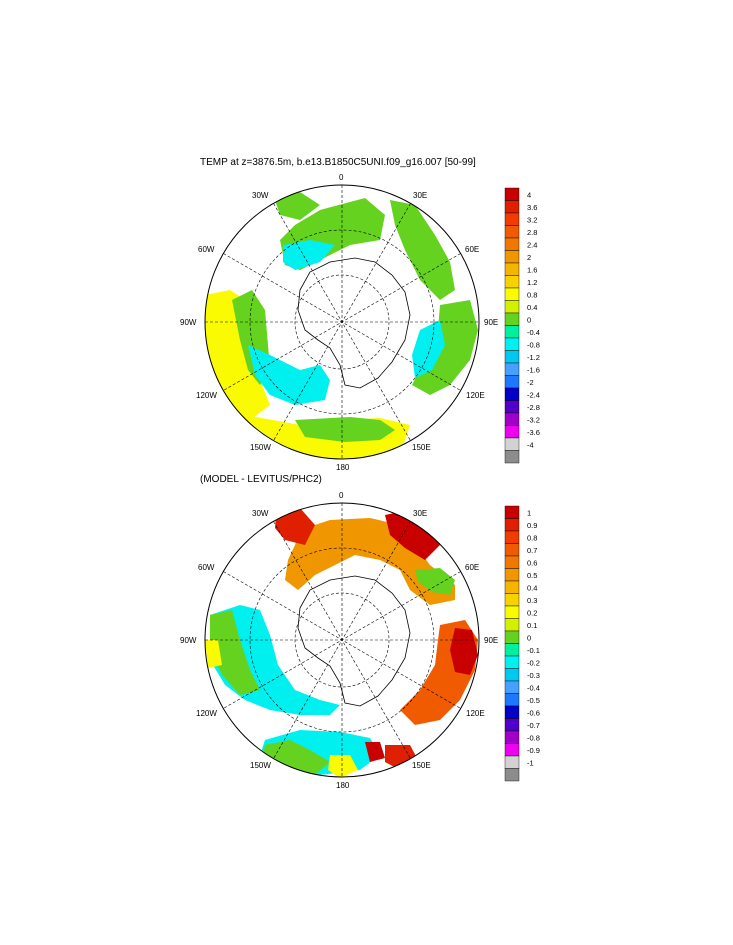 The image size is (733, 945). I want to click on top-colorbar-label: -1.2, so click(533, 357).